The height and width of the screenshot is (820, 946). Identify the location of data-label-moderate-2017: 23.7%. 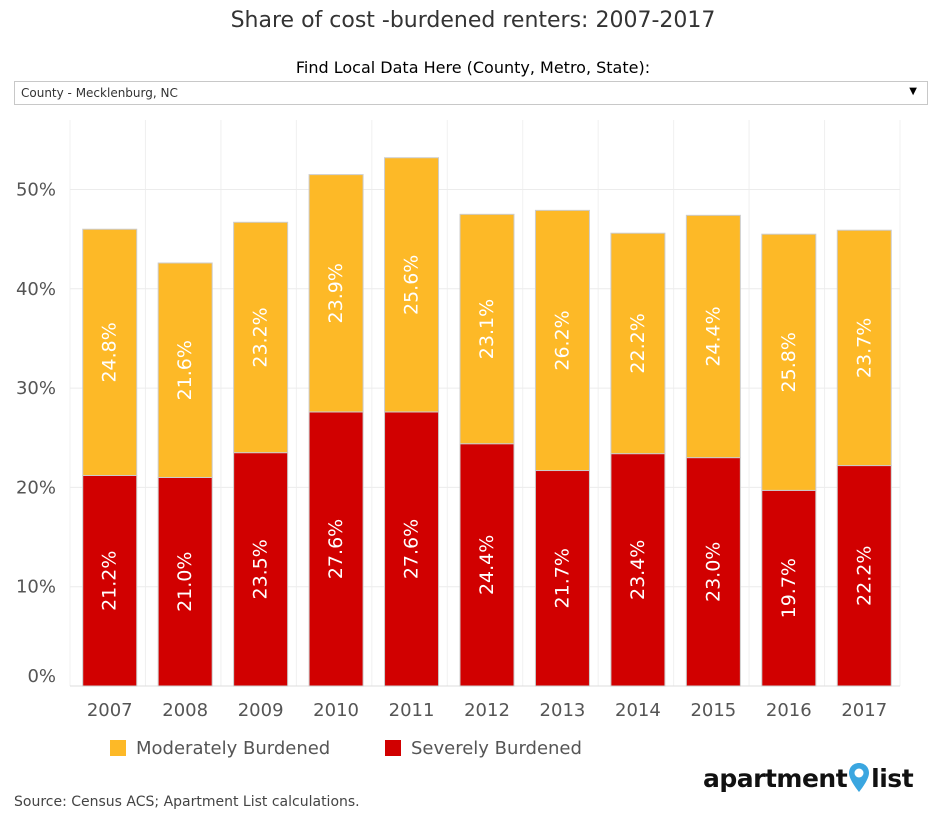
(864, 348).